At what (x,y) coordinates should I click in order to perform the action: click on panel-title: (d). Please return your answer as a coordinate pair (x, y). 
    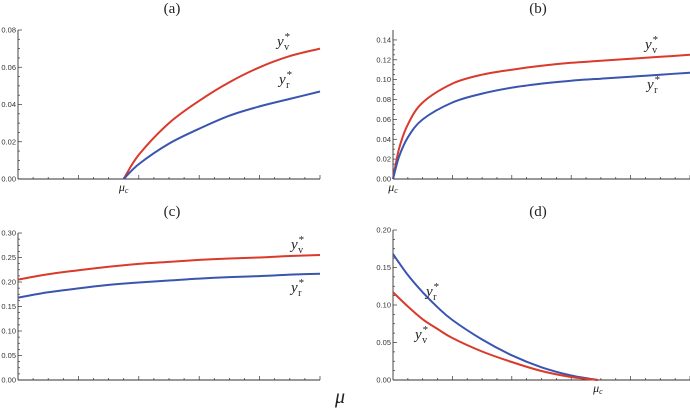
    Looking at the image, I should click on (538, 212).